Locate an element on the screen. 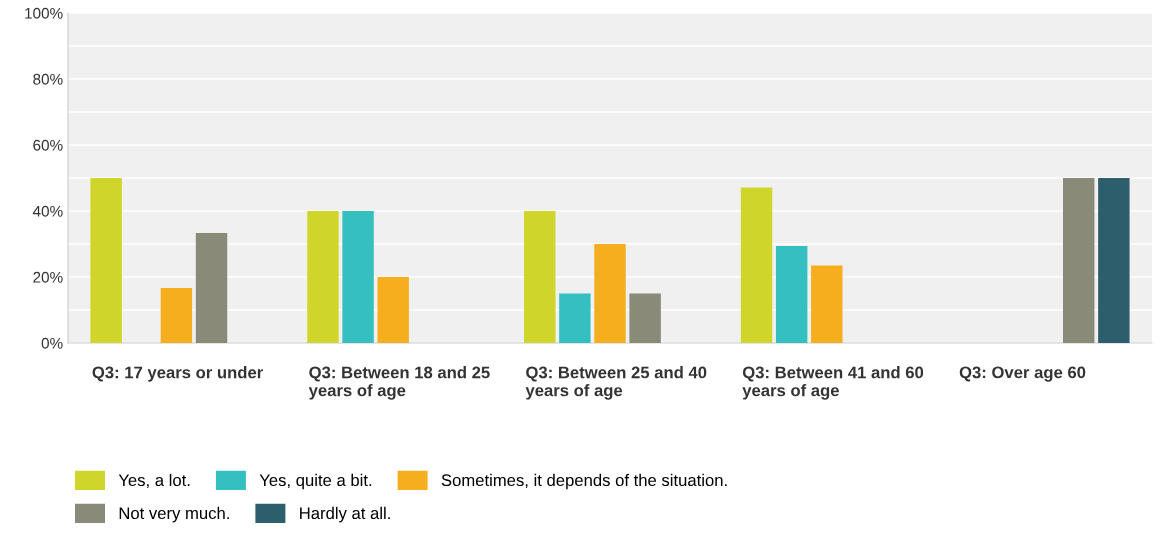  y-tick-label: 100% is located at coordinates (44, 13).